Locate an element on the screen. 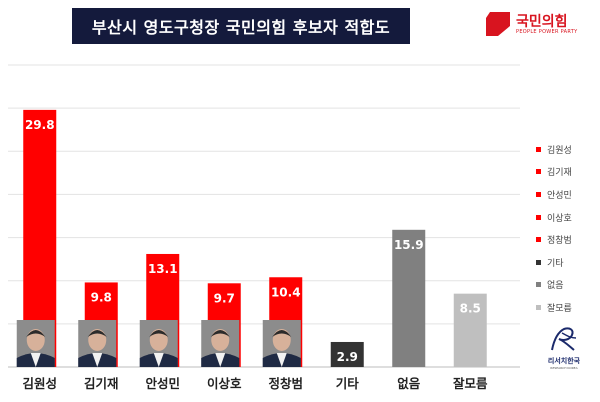  legend-item: 김기재 is located at coordinates (554, 172).